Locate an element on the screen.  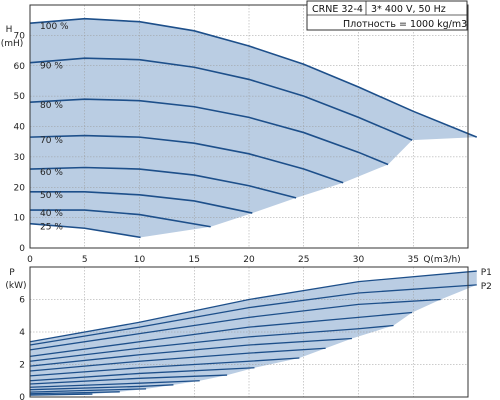
head-curve-label: 80 % is located at coordinates (51, 106).